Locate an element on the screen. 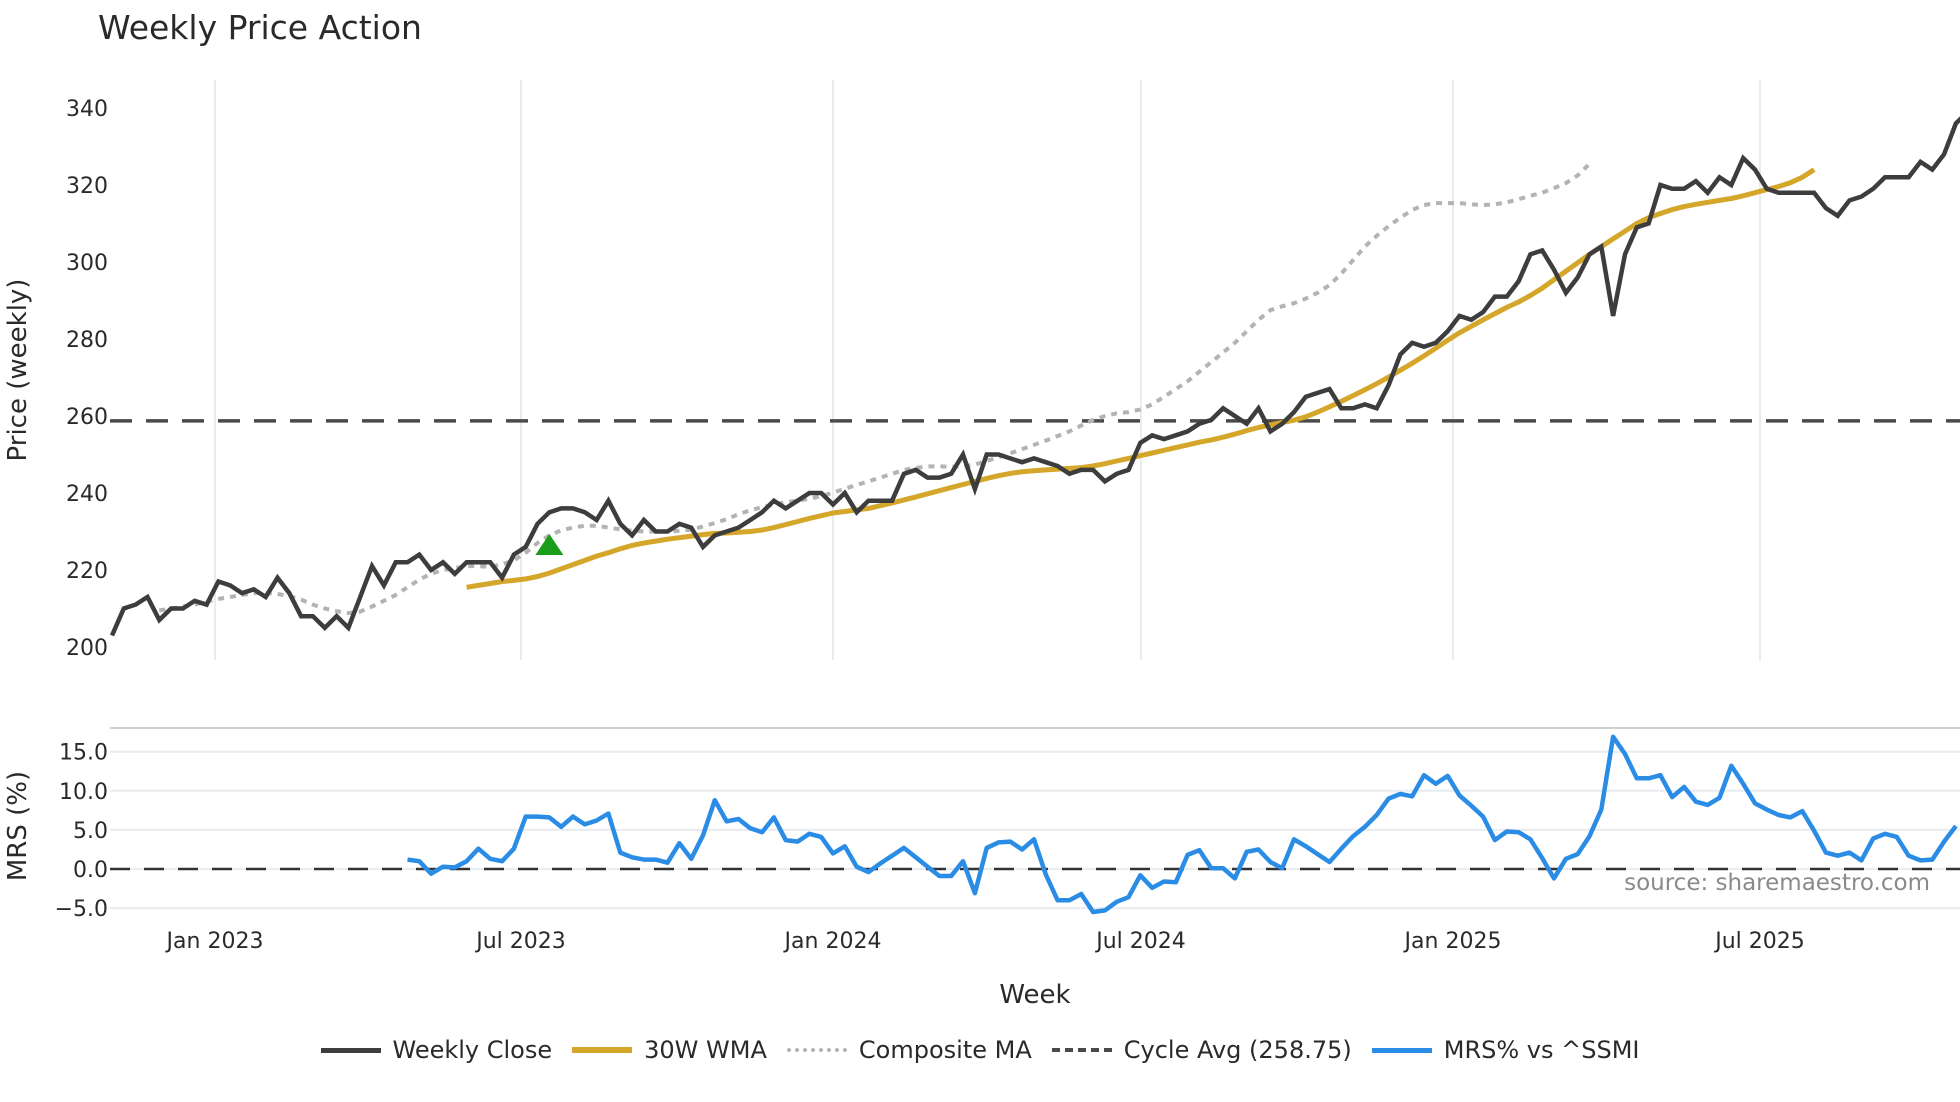 The image size is (1960, 1102). x-axis-label: Week is located at coordinates (1034, 995).